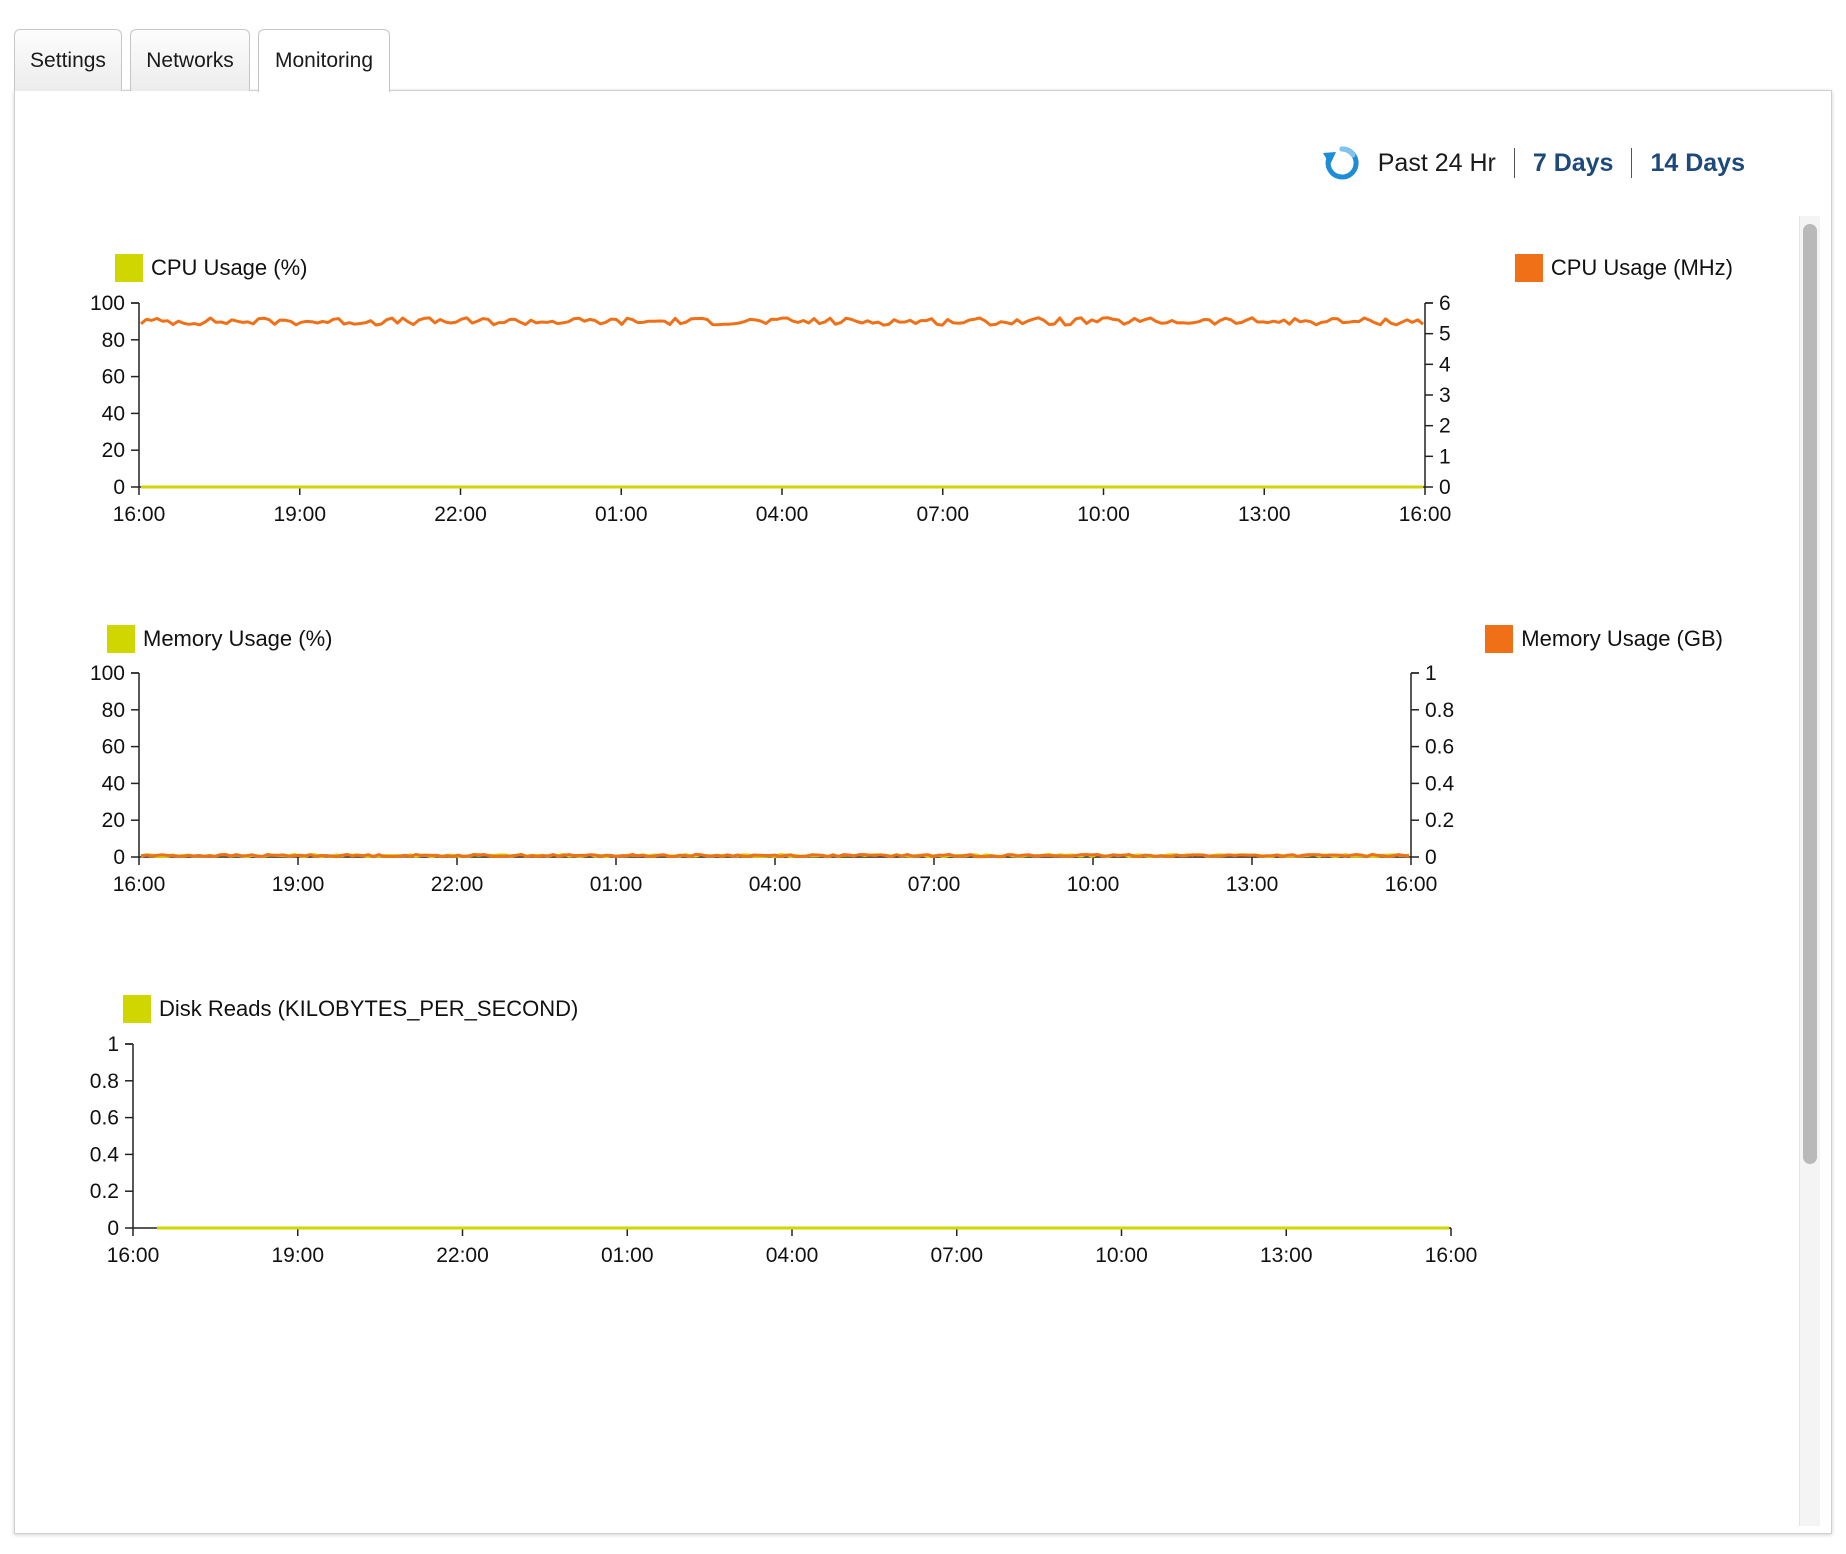 The image size is (1846, 1554). I want to click on y-tick-label-left: 1, so click(113, 1044).